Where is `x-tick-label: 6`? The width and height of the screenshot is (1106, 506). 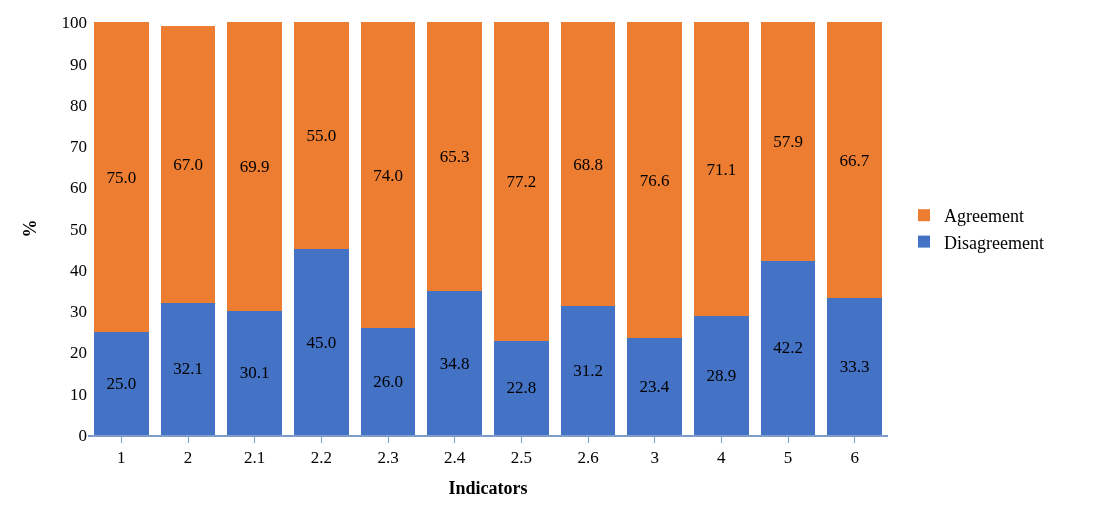 x-tick-label: 6 is located at coordinates (854, 458).